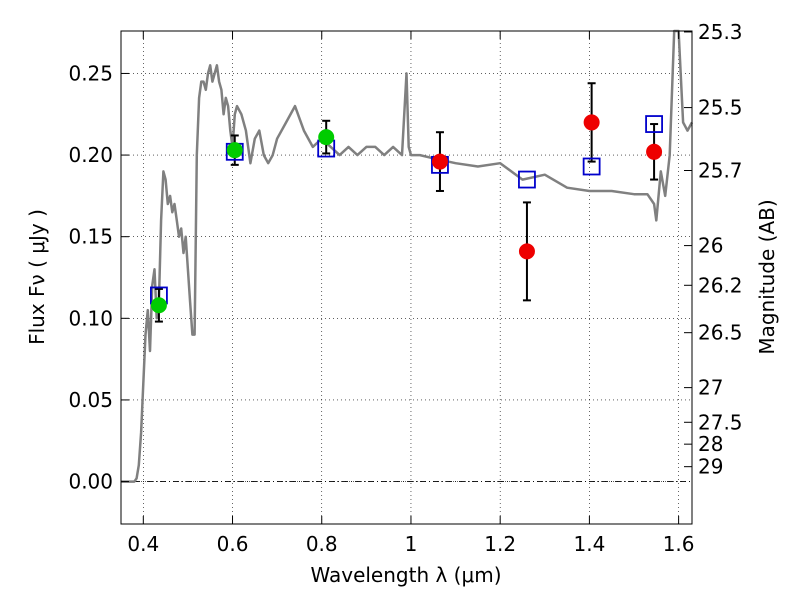  I want to click on y-tick-label: 0.05, so click(90, 400).